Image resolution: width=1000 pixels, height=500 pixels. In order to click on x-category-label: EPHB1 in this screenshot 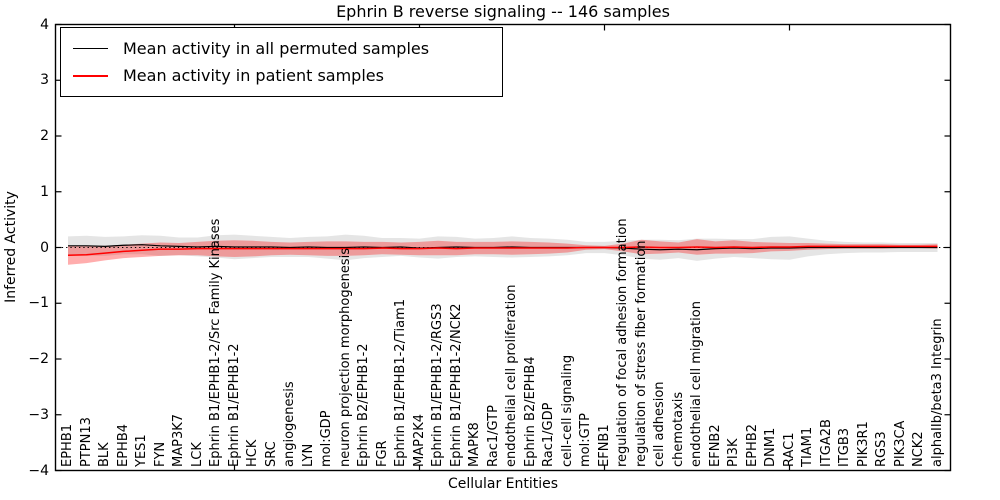, I will do `click(67, 445)`.